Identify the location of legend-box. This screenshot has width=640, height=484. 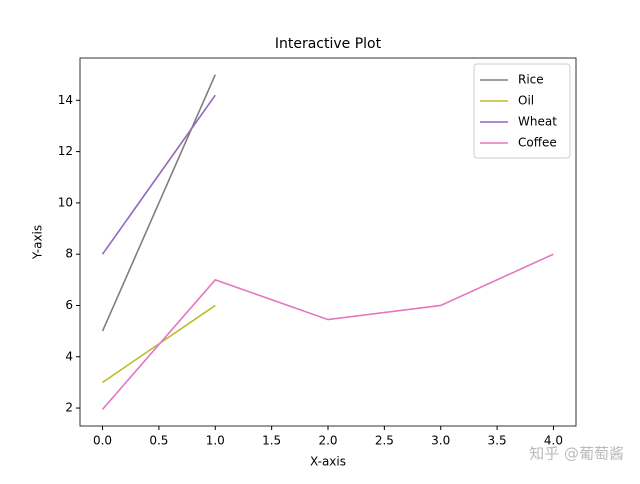
(522, 111).